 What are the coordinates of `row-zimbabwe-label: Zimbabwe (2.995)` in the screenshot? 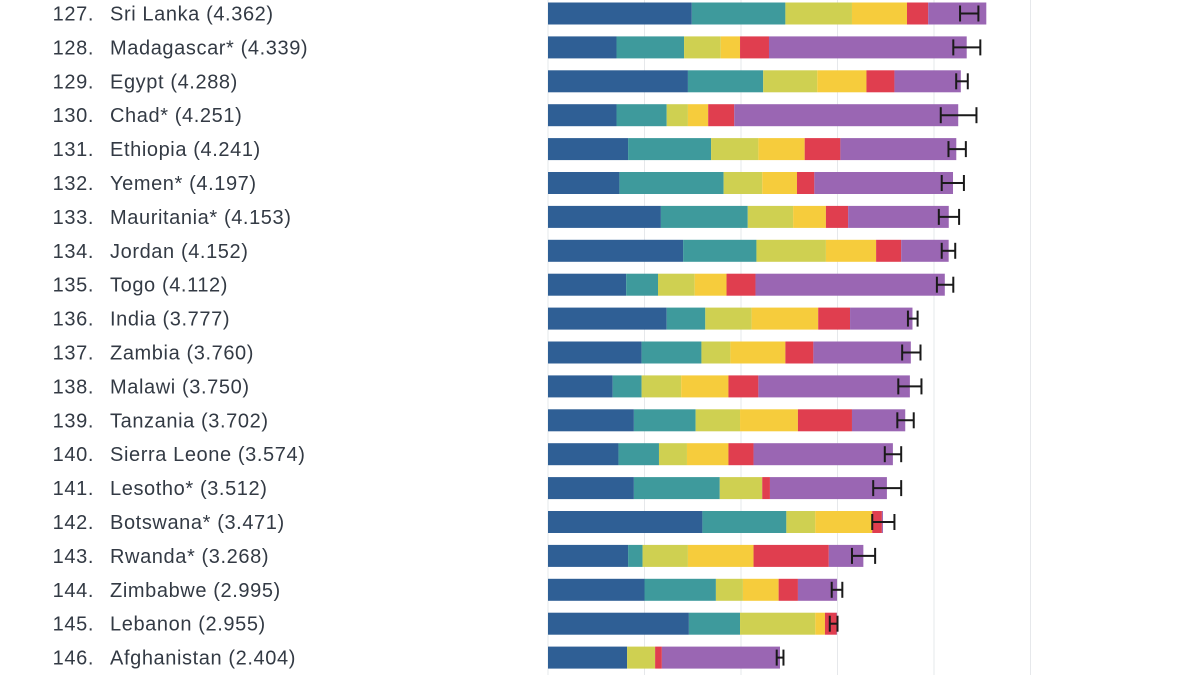 It's located at (195, 591).